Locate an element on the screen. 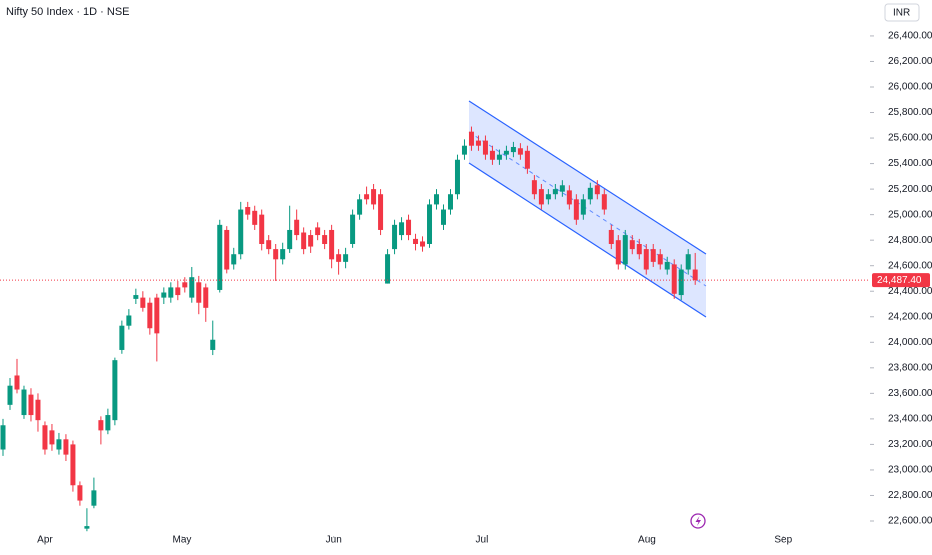 This screenshot has width=932, height=555. y-tick-label: 23,600.00 is located at coordinates (910, 393).